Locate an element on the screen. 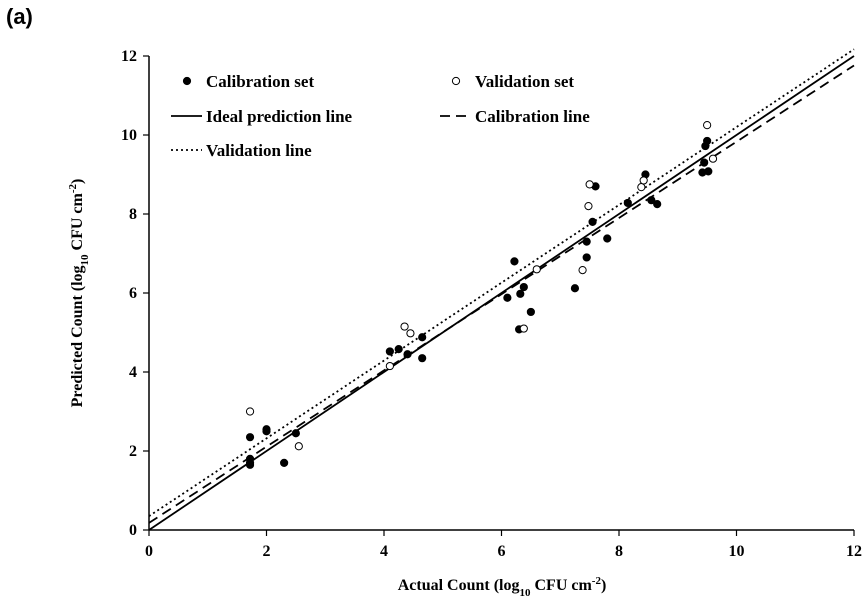 The height and width of the screenshot is (599, 868). y-axis-title: Predicted Count (log10 CFU cm-2) is located at coordinates (79, 293).